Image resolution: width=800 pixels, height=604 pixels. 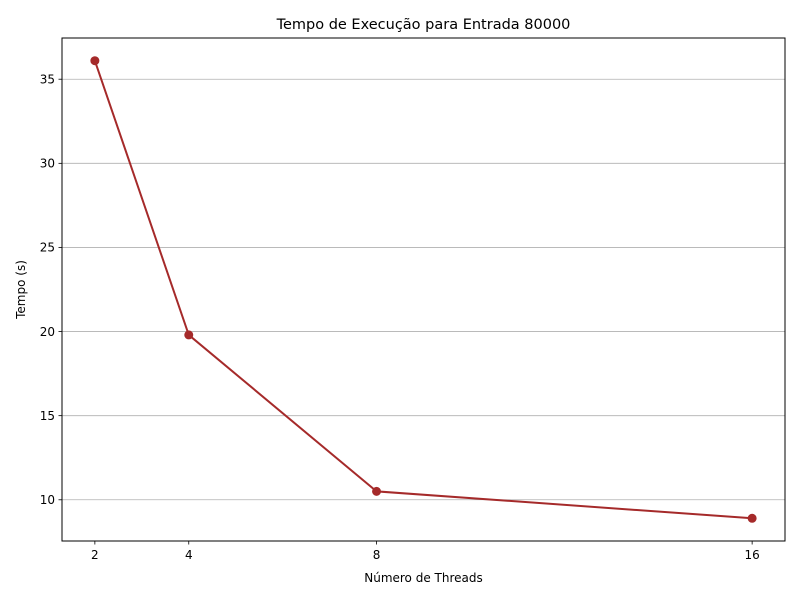 What do you see at coordinates (47, 500) in the screenshot?
I see `y-tick-label: 10` at bounding box center [47, 500].